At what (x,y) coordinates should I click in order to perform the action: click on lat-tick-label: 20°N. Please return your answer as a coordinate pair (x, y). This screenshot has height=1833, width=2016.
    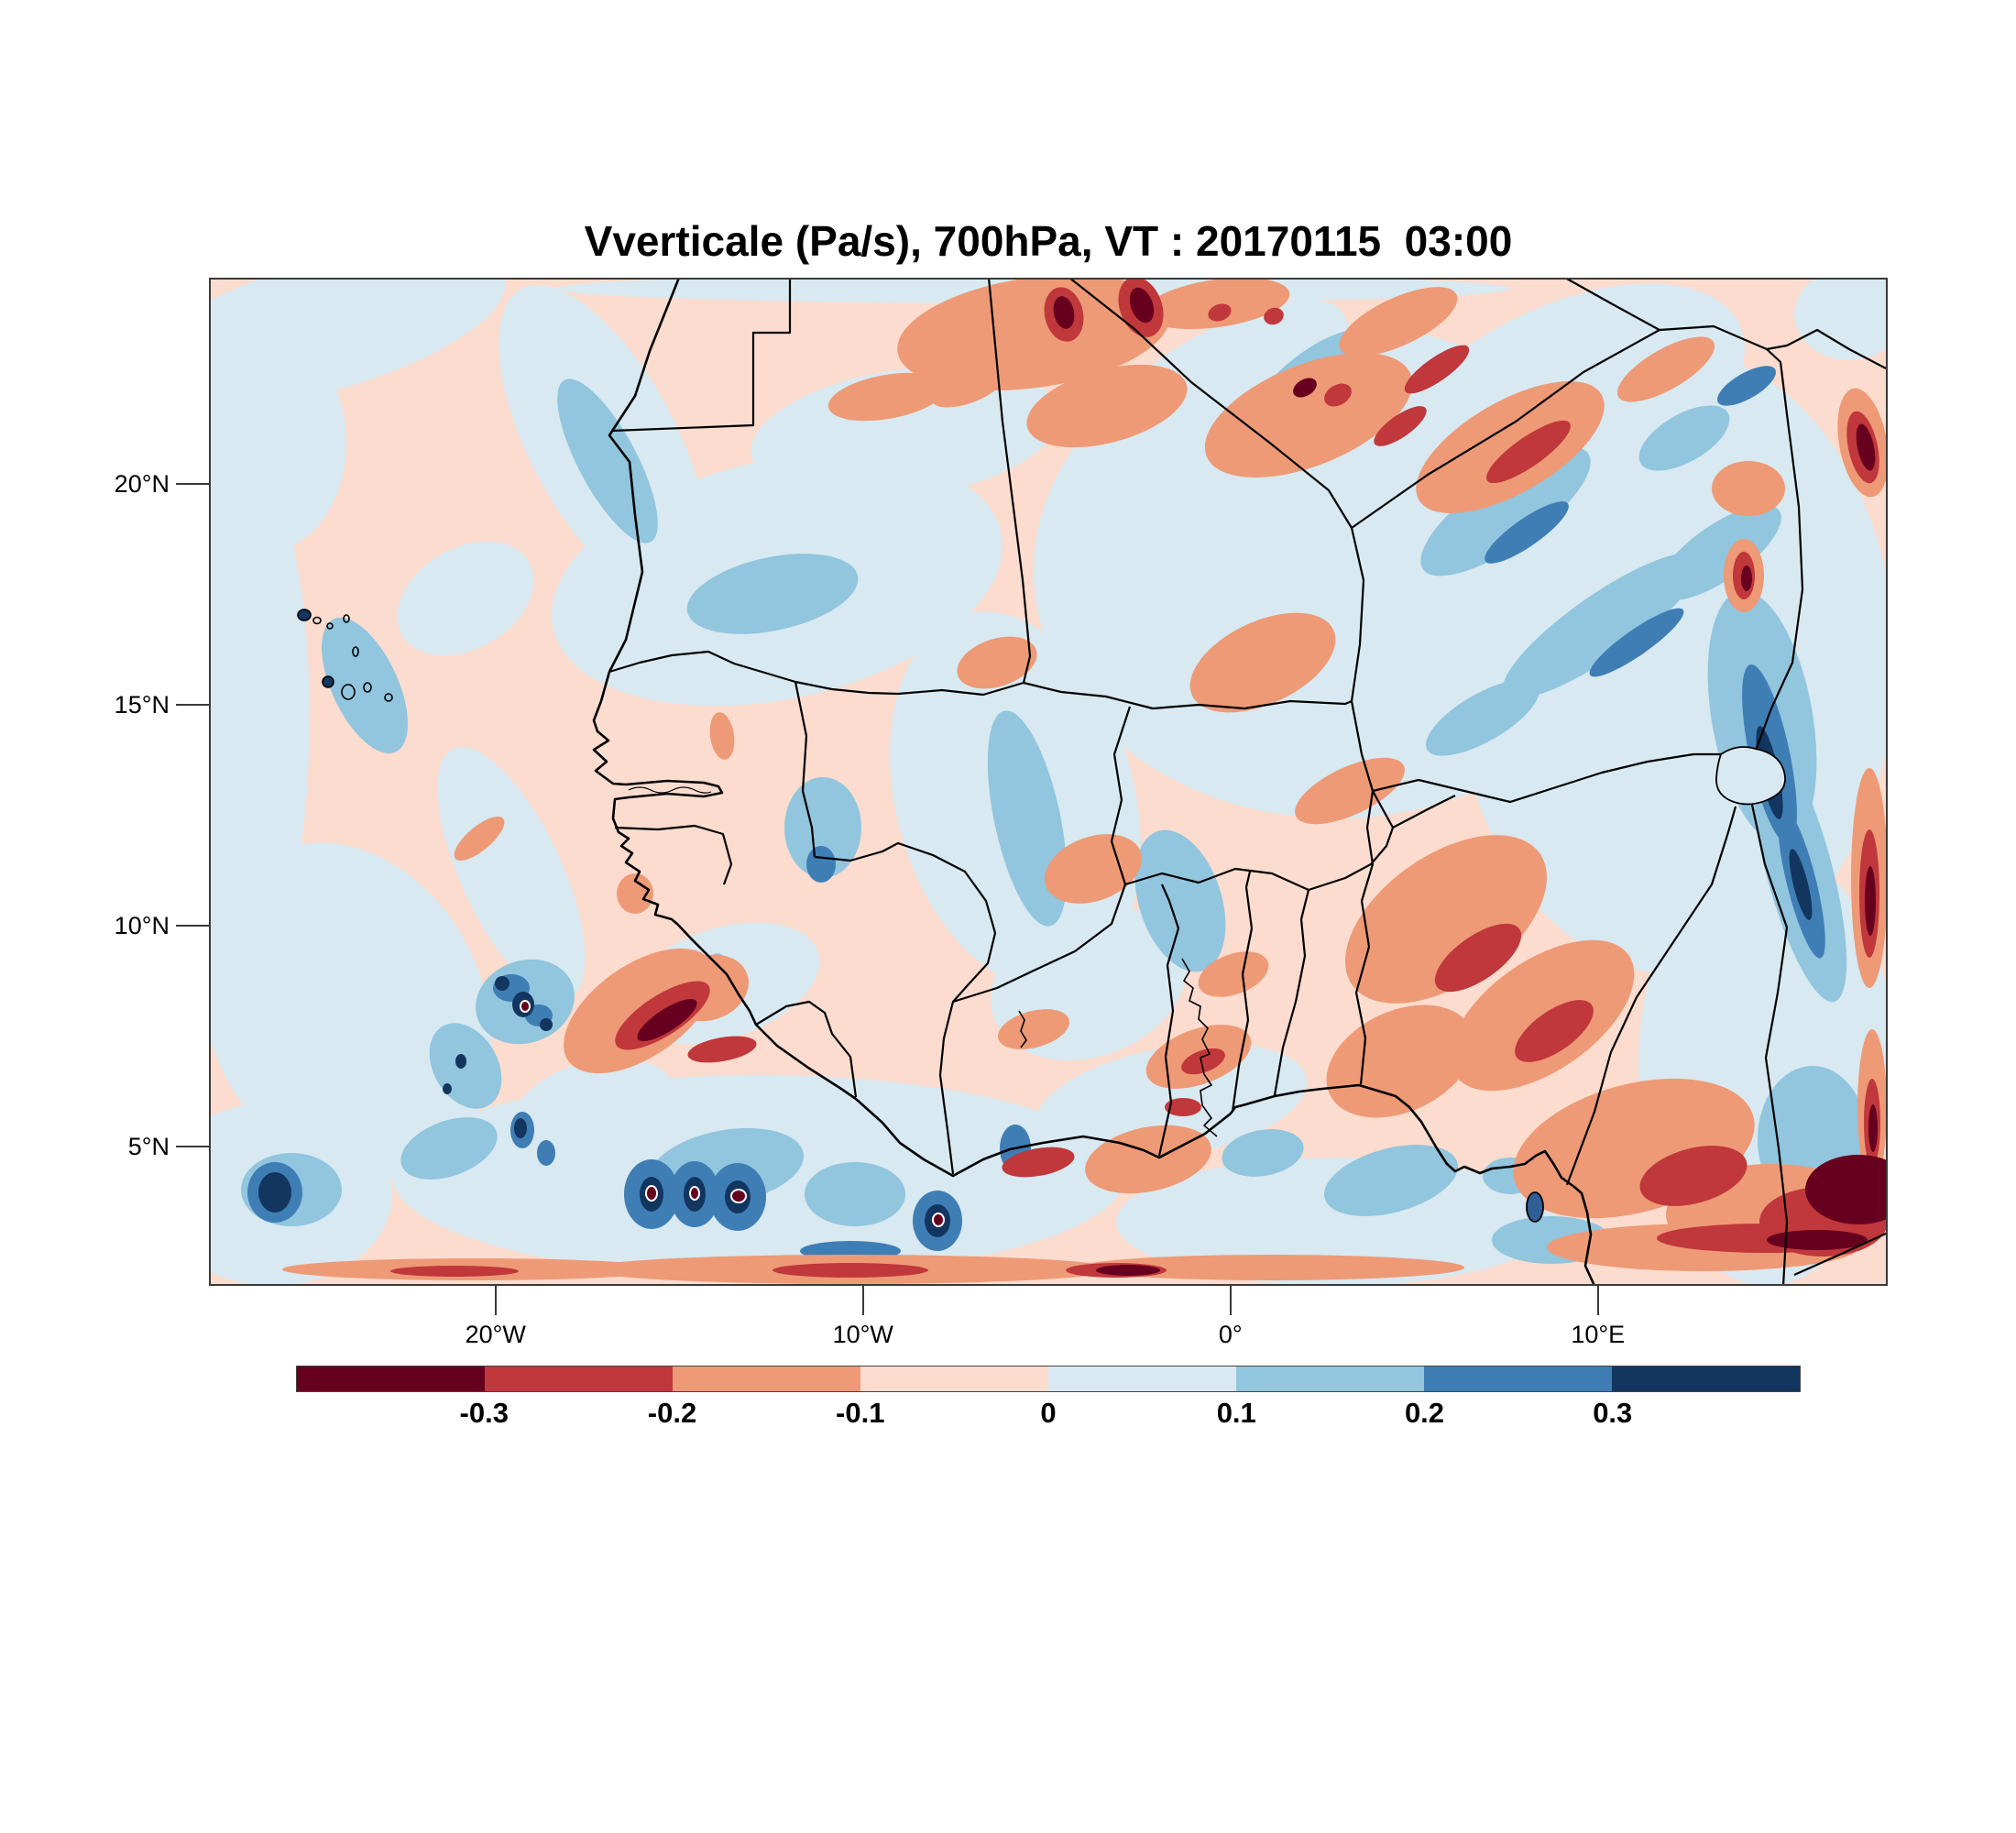
    Looking at the image, I should click on (142, 484).